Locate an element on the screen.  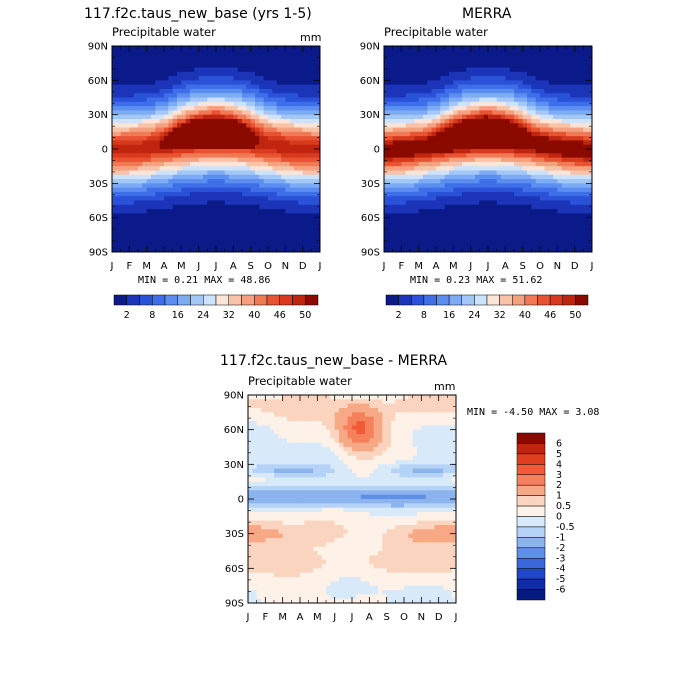
panel-model-xtick-label: M is located at coordinates (181, 266).